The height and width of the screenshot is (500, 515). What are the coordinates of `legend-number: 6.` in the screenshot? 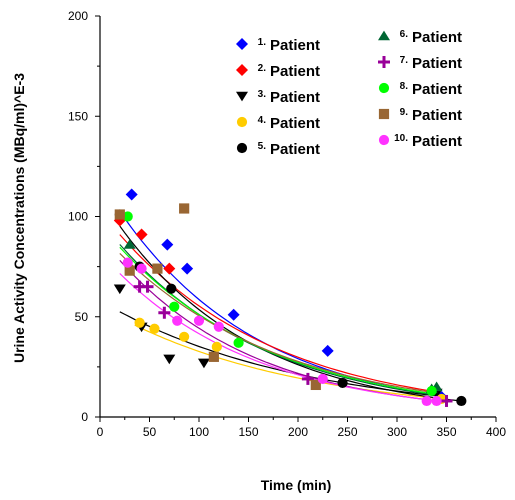 It's located at (404, 34).